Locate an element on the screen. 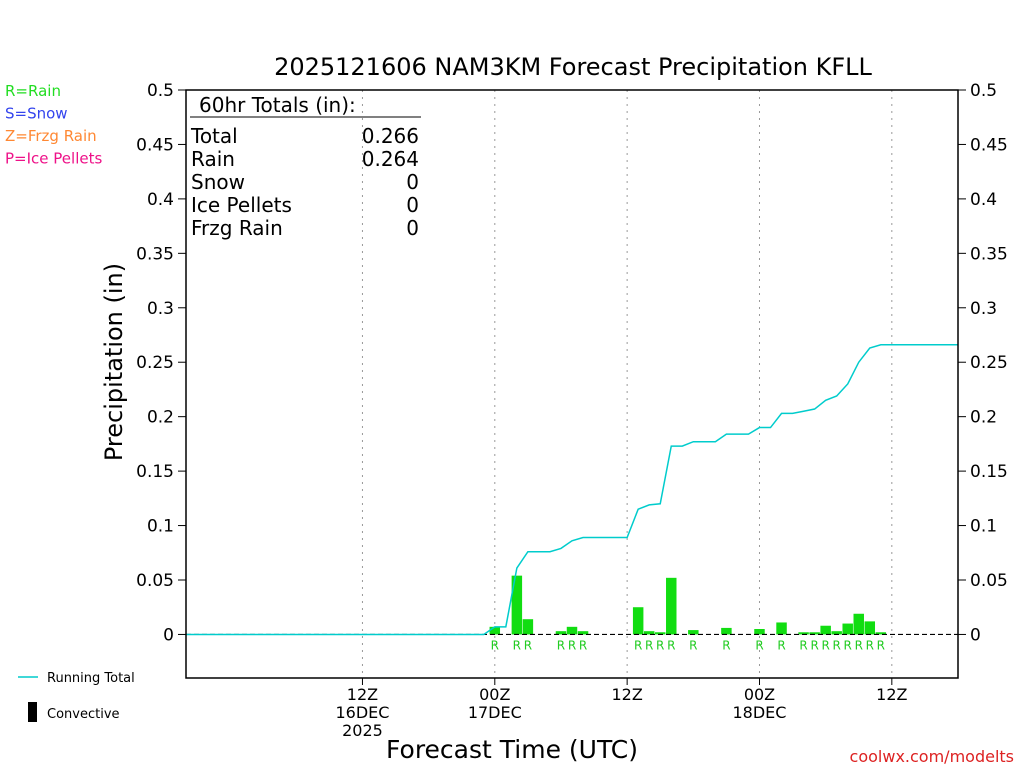 Image resolution: width=1024 pixels, height=768 pixels. totals-row-value: 0.266 is located at coordinates (390, 136).